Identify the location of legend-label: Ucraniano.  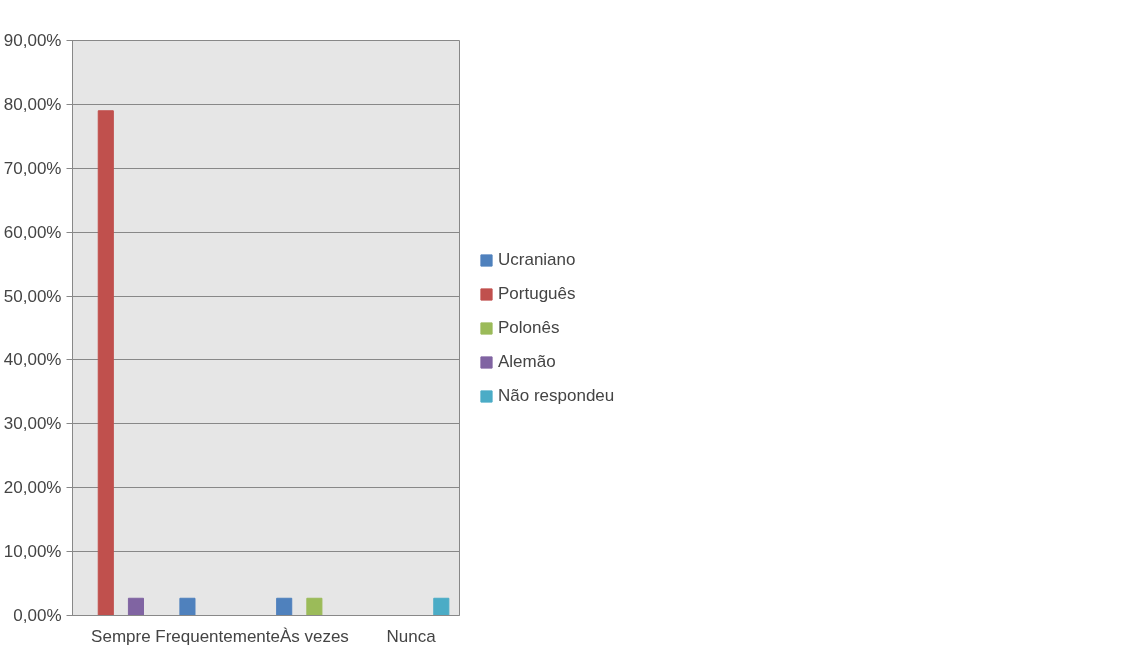
(537, 259).